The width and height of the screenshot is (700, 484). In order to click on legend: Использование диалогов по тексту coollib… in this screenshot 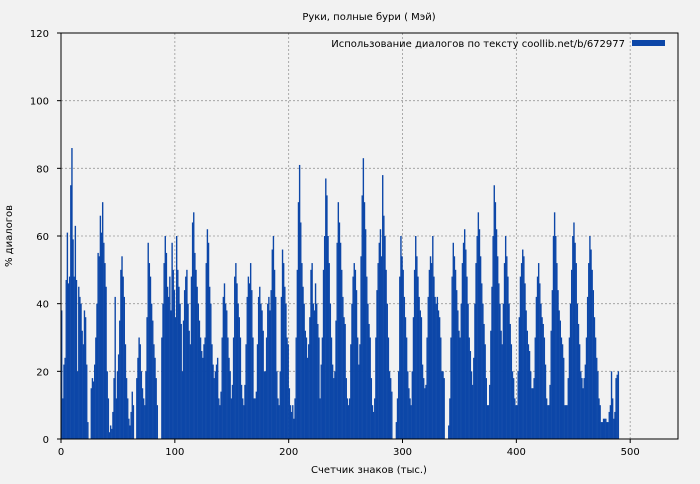, I will do `click(498, 44)`.